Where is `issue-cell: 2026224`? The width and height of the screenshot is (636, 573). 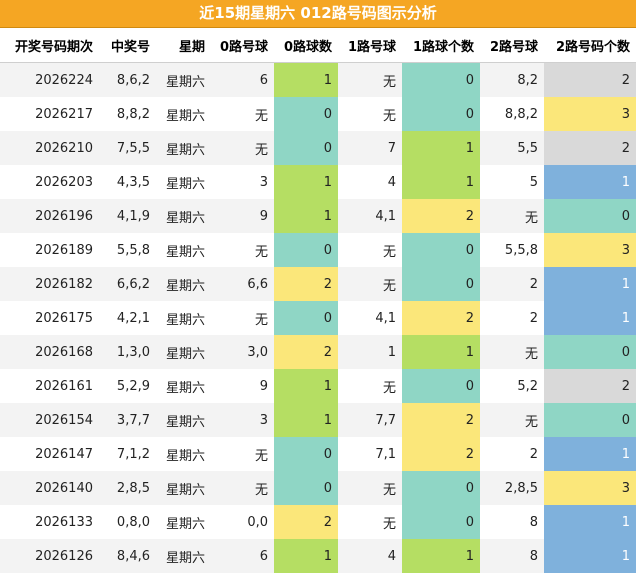 issue-cell: 2026224 is located at coordinates (49, 79).